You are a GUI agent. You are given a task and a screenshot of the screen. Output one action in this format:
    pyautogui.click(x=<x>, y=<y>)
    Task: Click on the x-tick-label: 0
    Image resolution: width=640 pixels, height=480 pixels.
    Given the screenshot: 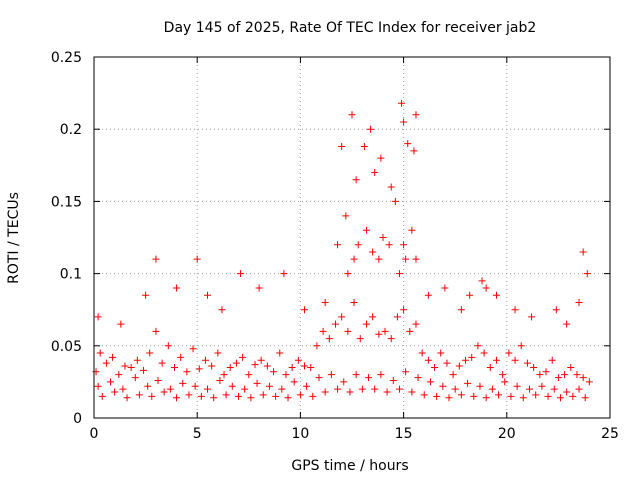 What is the action you would take?
    pyautogui.click(x=94, y=434)
    